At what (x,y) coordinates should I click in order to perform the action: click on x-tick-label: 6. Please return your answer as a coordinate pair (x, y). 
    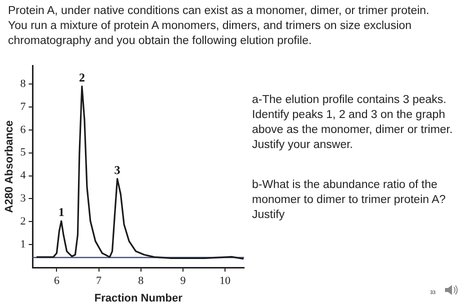
    Looking at the image, I should click on (57, 281).